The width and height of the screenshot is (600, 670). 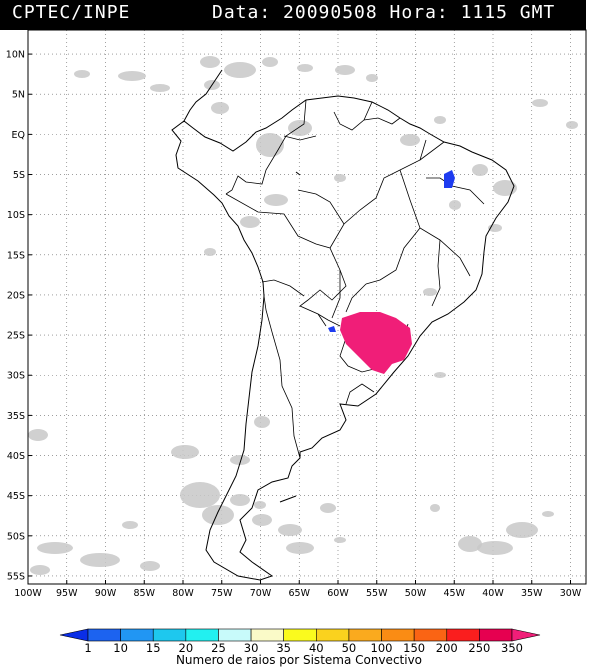 I want to click on lightning-system-main, so click(x=376, y=343).